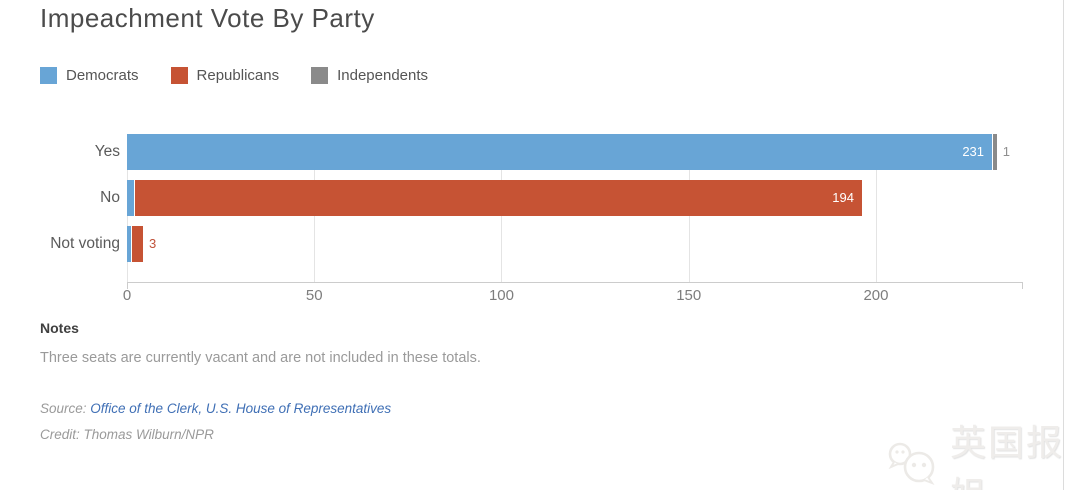 The height and width of the screenshot is (490, 1080). Describe the element at coordinates (314, 295) in the screenshot. I see `x-axis-tick-label: 50` at that location.